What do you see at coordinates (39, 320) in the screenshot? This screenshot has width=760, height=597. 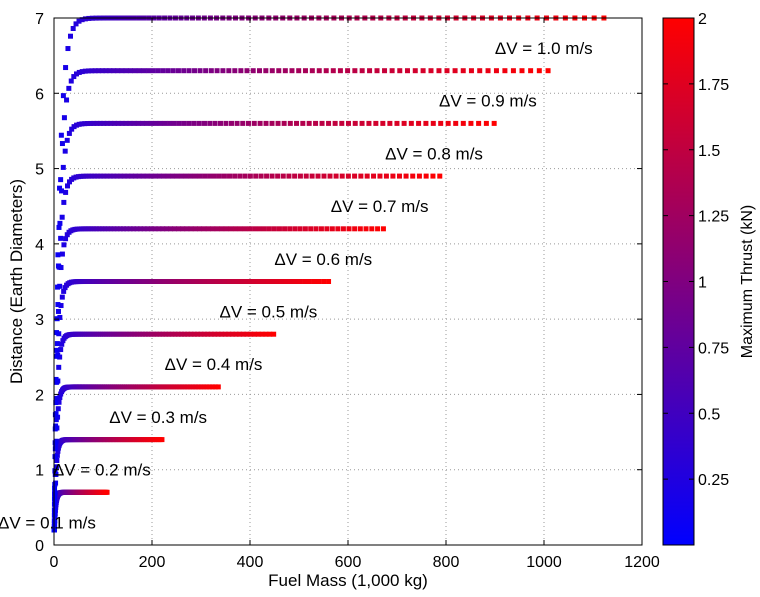 I see `y-tick-label: 3` at bounding box center [39, 320].